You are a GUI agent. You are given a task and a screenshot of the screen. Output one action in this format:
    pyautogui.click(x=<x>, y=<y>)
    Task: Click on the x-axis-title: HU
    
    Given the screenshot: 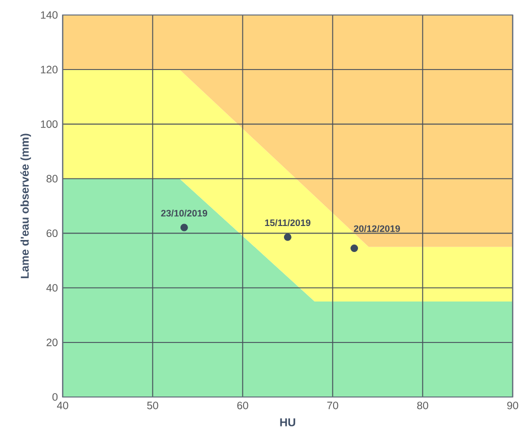 What is the action you would take?
    pyautogui.click(x=288, y=422)
    